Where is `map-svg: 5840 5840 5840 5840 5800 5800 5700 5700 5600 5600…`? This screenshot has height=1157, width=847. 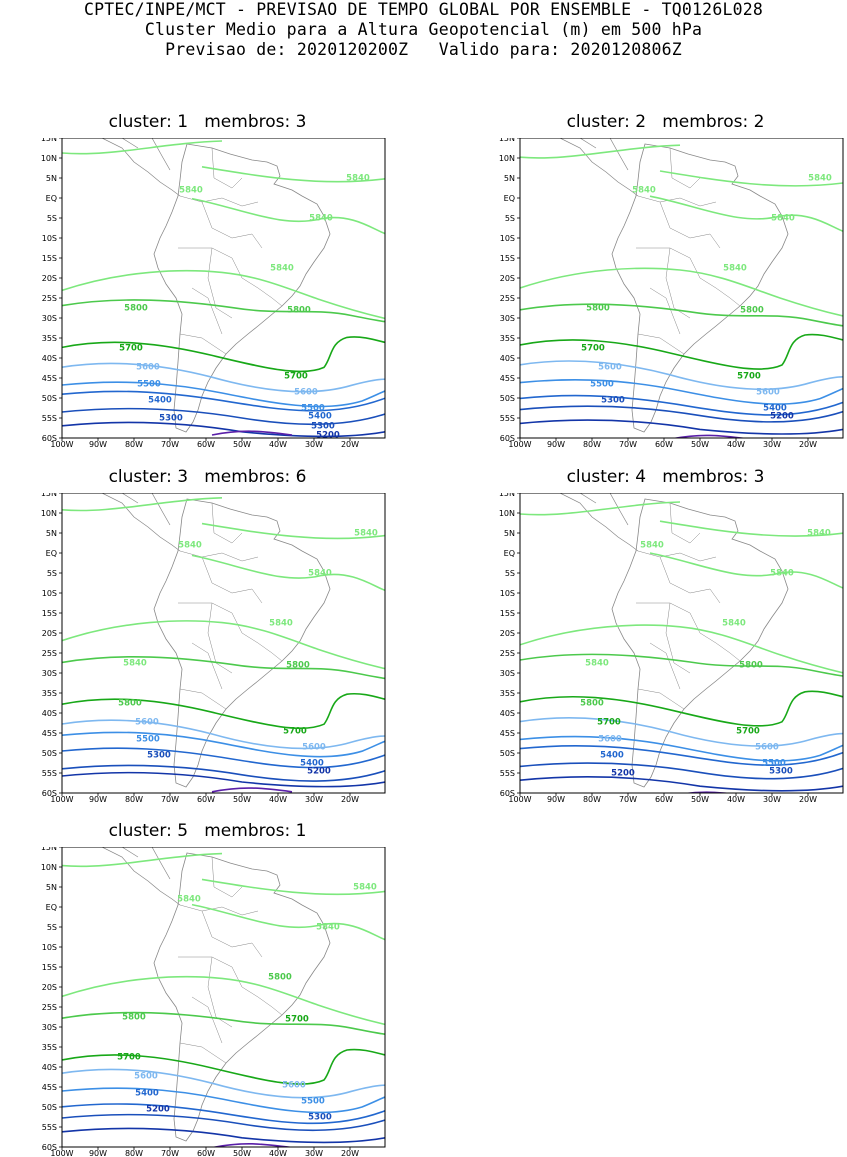
map-svg: 5840 5840 5840 5840 5800 5800 5700 5700 5600 5600… is located at coordinates (213, 293).